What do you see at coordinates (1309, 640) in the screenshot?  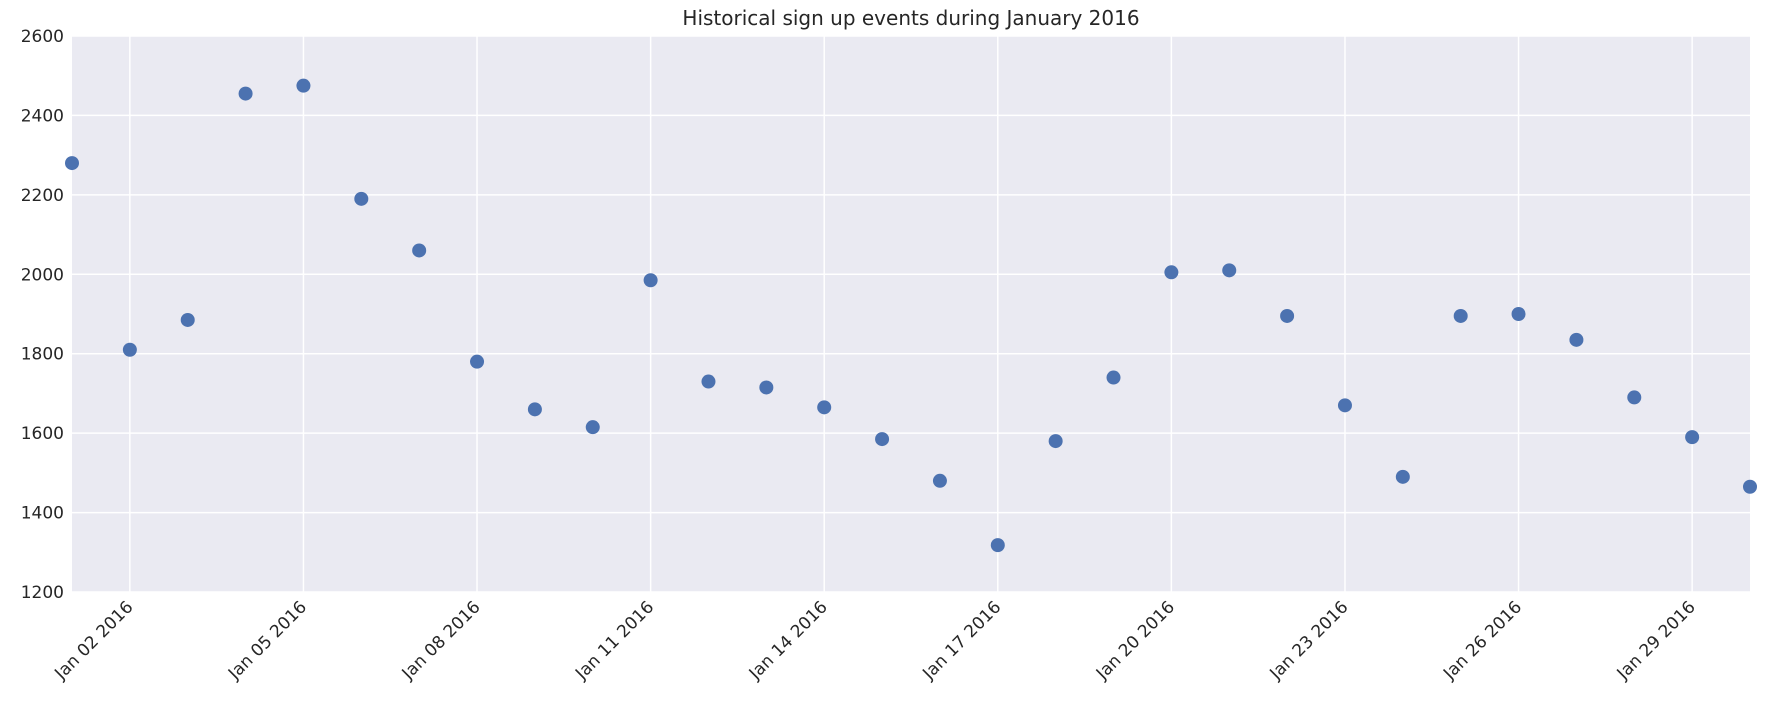 I see `x-tick-label: Jan 23 2016` at bounding box center [1309, 640].